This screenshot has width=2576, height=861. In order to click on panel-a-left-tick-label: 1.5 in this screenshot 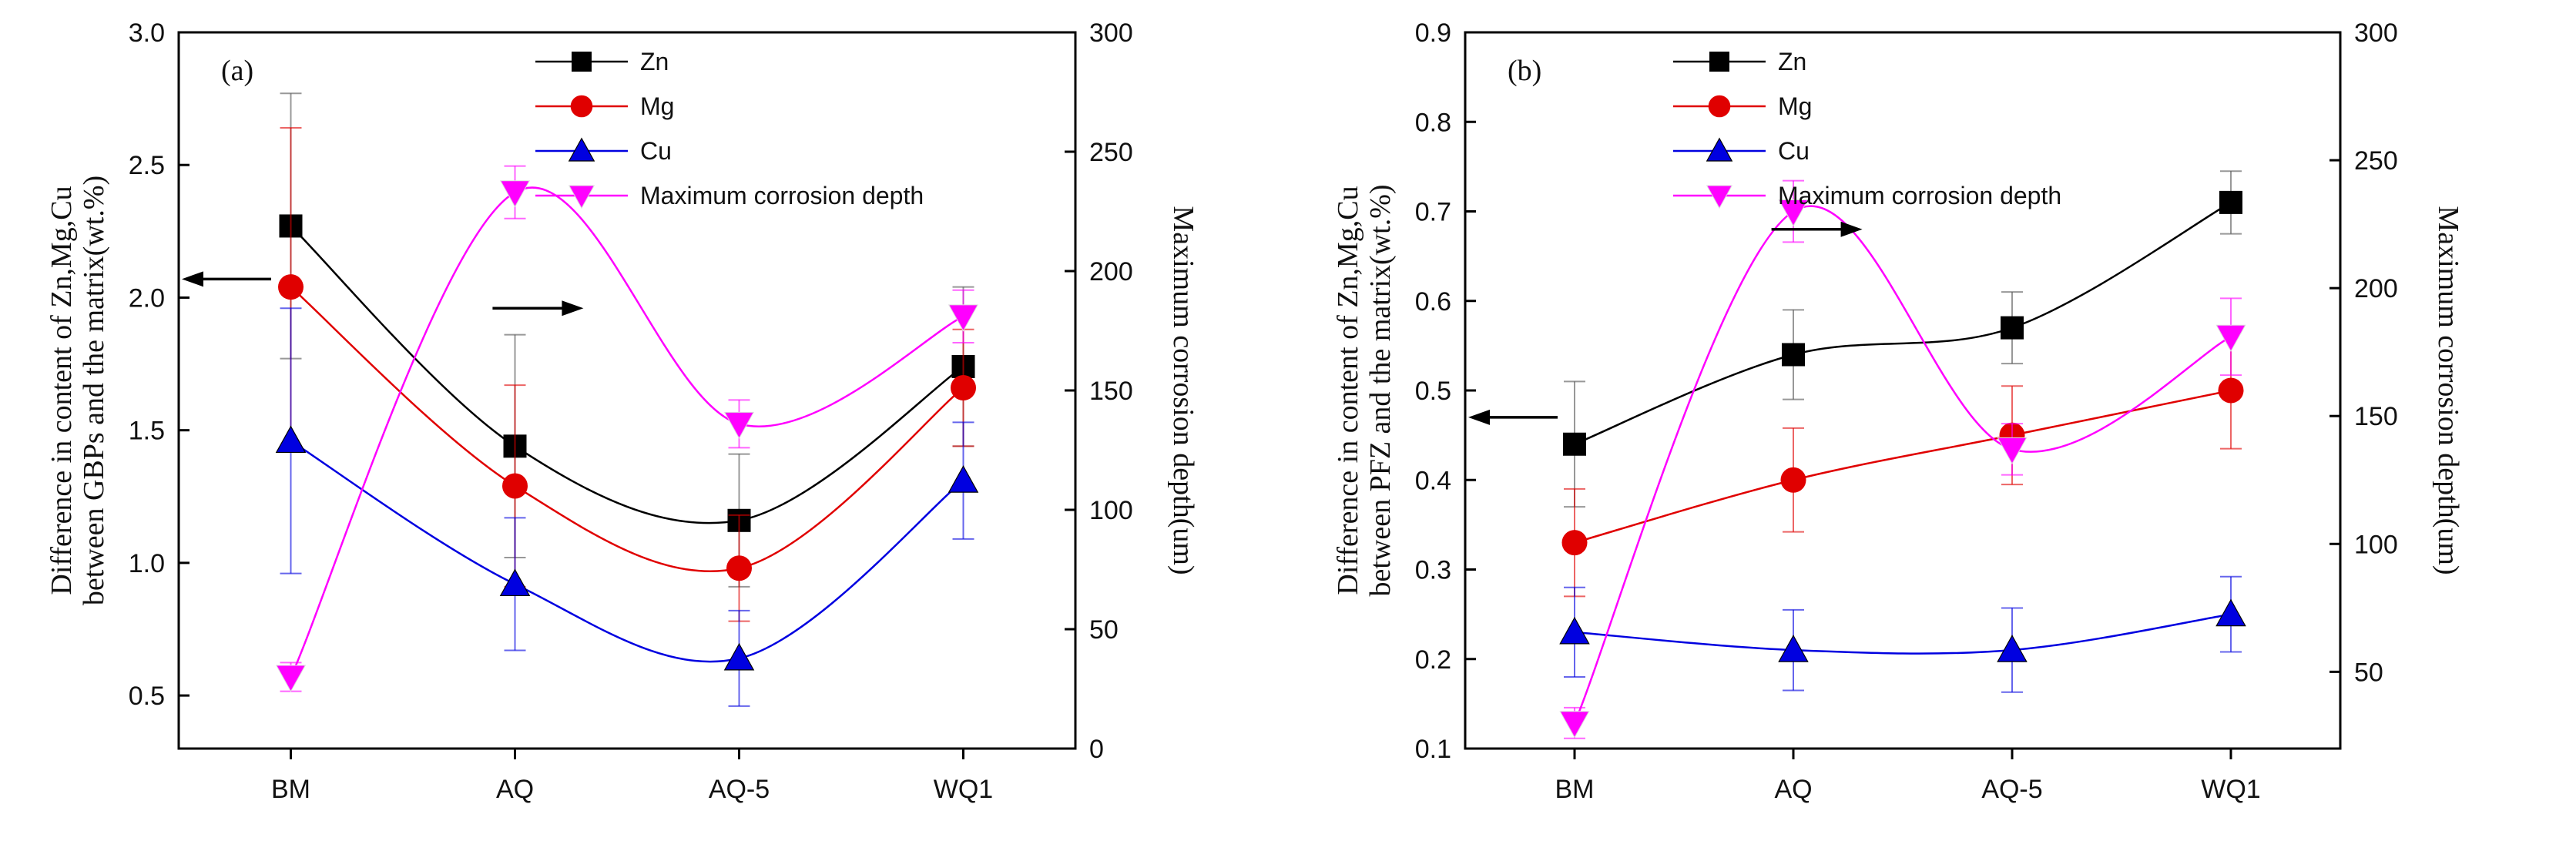, I will do `click(147, 431)`.